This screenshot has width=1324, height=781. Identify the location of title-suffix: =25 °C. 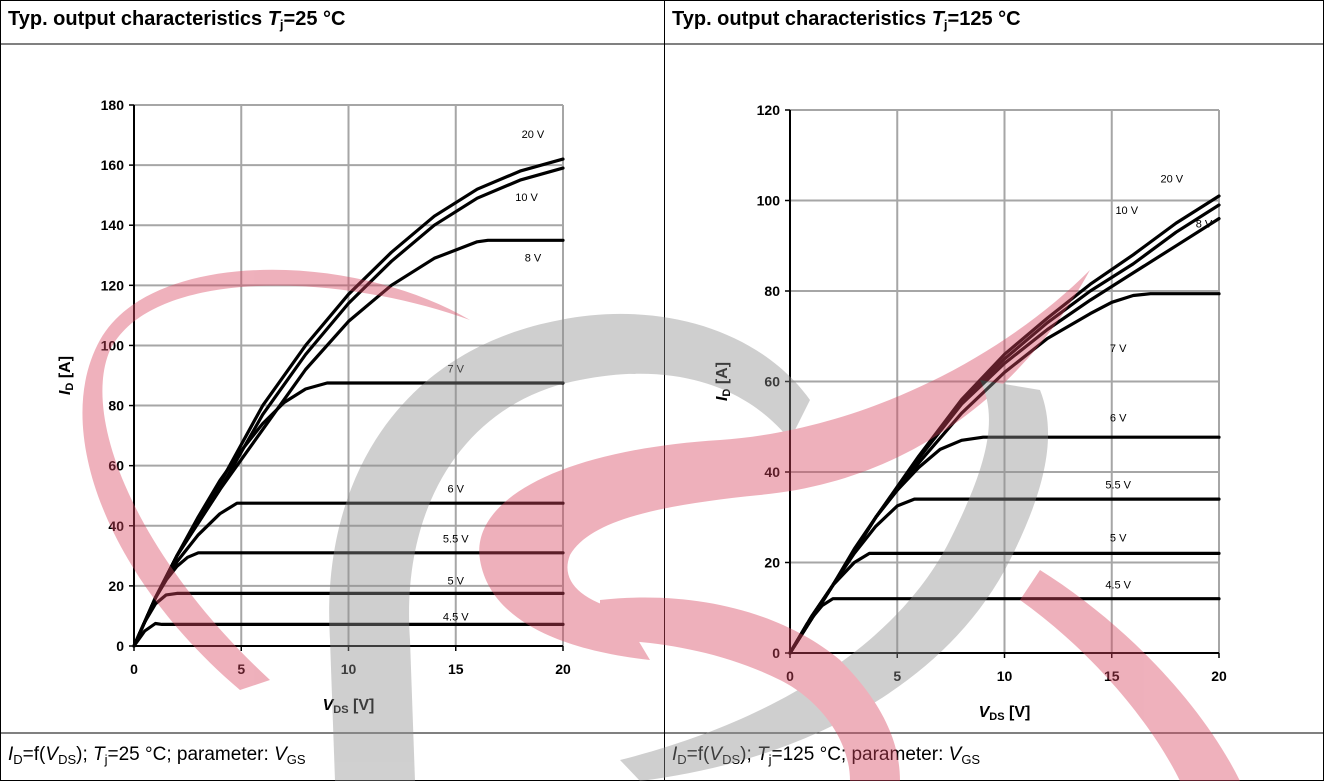
(314, 19).